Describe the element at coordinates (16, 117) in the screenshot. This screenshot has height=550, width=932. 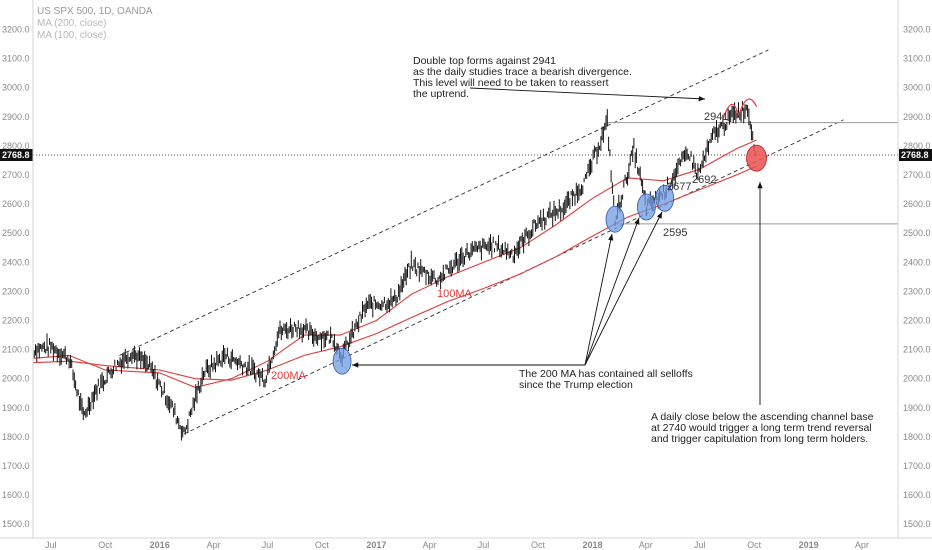
I see `y-tick-label-left: 2900.0` at that location.